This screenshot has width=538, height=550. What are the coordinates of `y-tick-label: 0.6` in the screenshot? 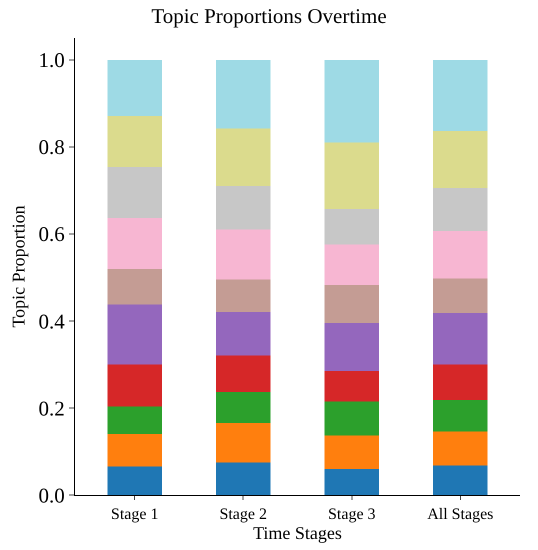 It's located at (51, 234).